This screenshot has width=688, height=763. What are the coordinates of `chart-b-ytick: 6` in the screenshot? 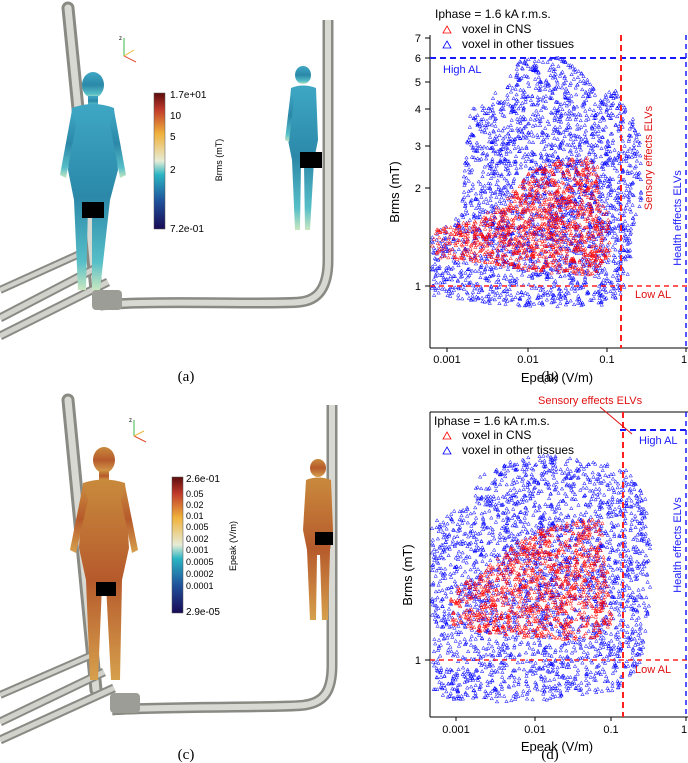 It's located at (418, 59).